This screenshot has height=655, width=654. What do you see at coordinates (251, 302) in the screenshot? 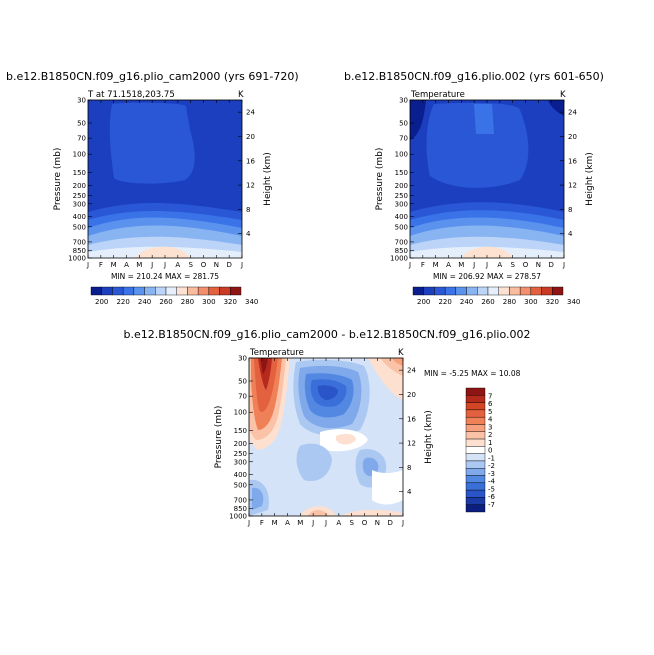
I see `colorbar-label: 340` at bounding box center [251, 302].